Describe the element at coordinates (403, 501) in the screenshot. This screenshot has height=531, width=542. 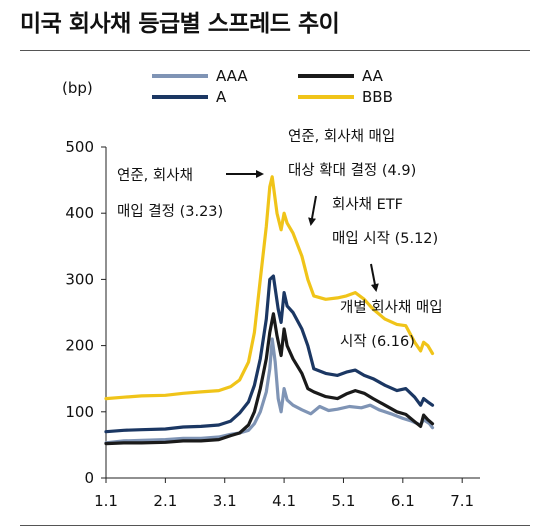
I see `x-tick-label: 6.1` at that location.